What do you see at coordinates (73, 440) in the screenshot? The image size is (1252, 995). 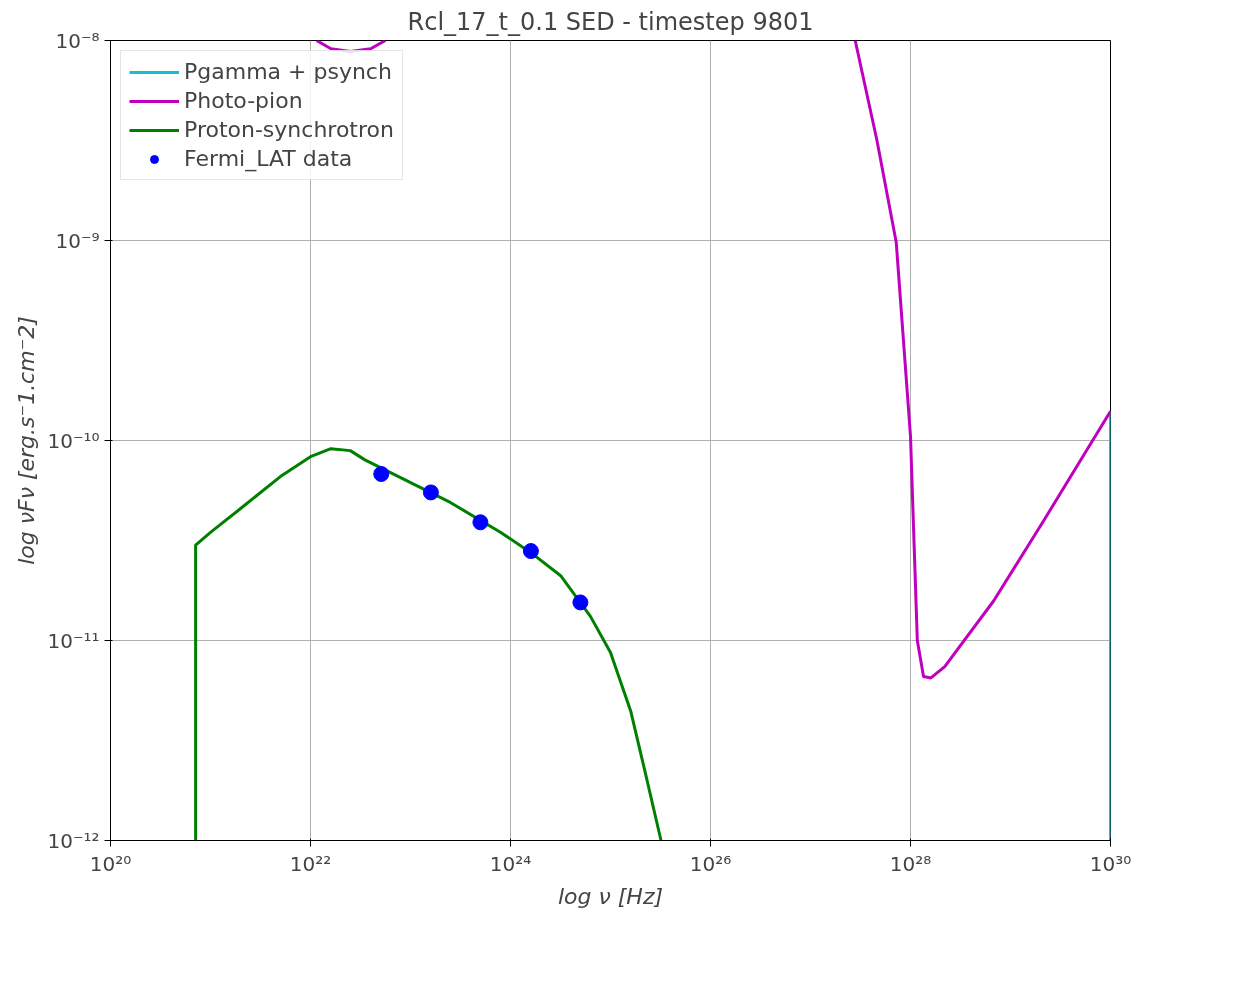 I see `y-tick-label: 10⁻¹⁰` at bounding box center [73, 440].